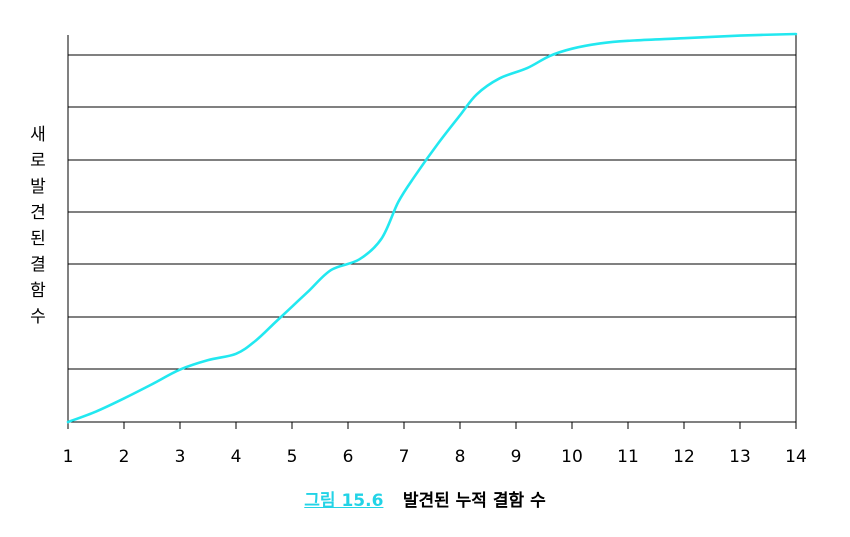 This screenshot has width=850, height=537. Describe the element at coordinates (236, 457) in the screenshot. I see `x-tick-label: 4` at that location.